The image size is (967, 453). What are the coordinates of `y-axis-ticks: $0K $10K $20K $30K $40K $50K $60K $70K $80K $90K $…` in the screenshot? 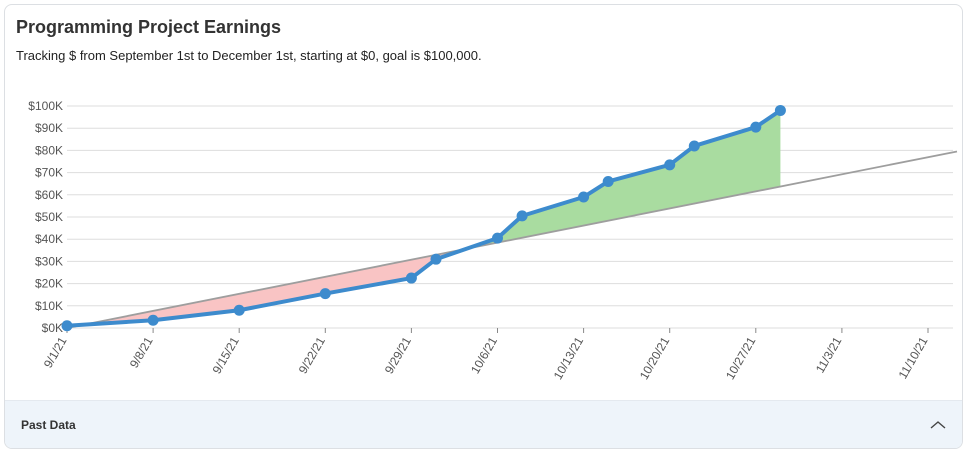 It's located at (45, 217).